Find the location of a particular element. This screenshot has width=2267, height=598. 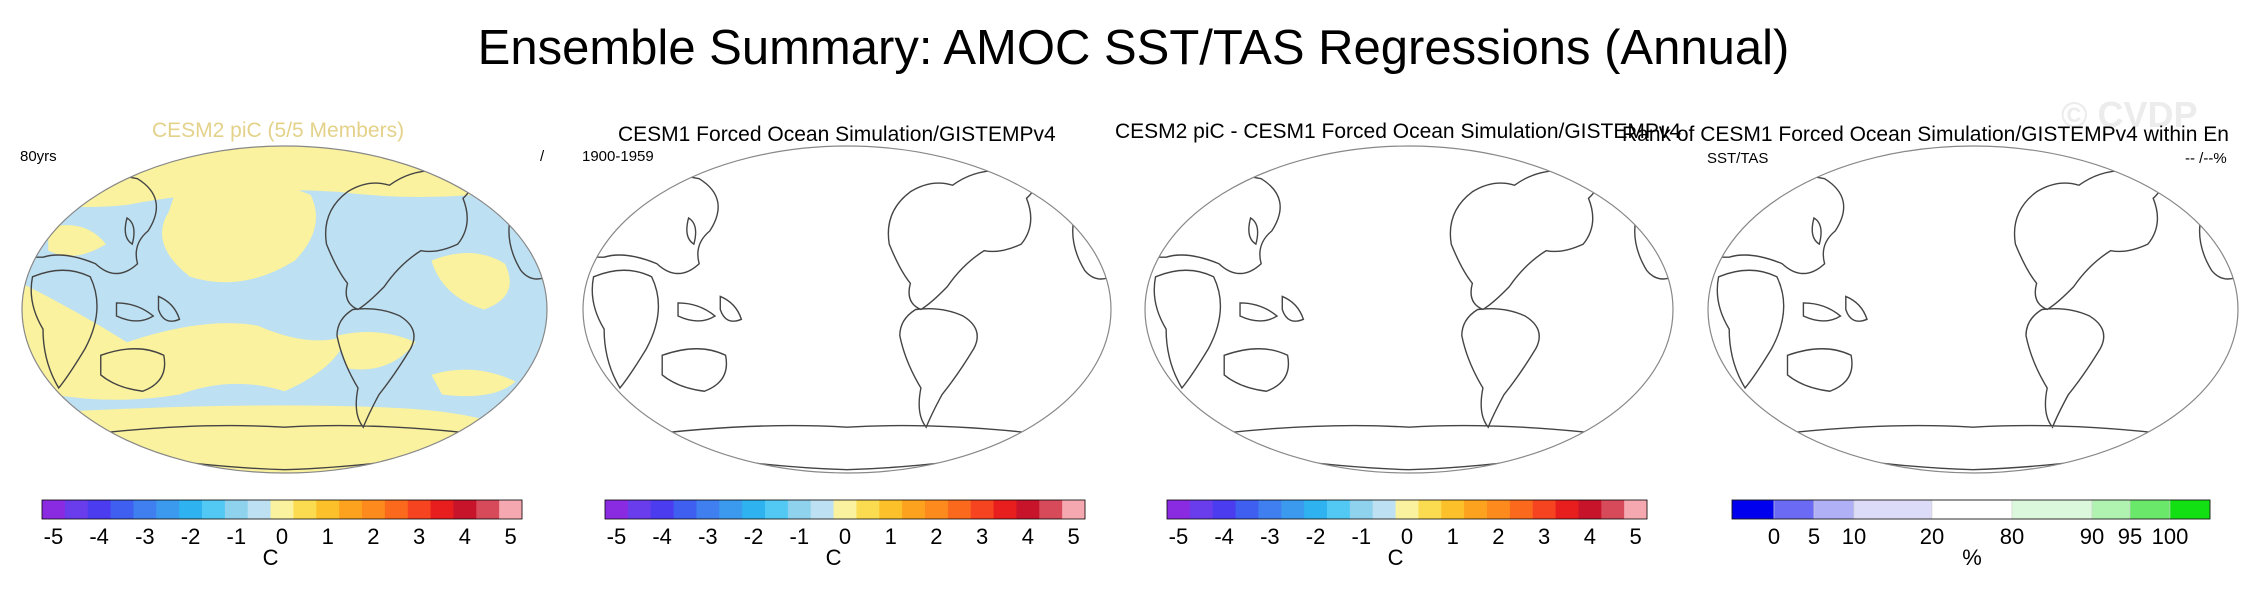

colorbar-3-tick: -4 is located at coordinates (1224, 536).